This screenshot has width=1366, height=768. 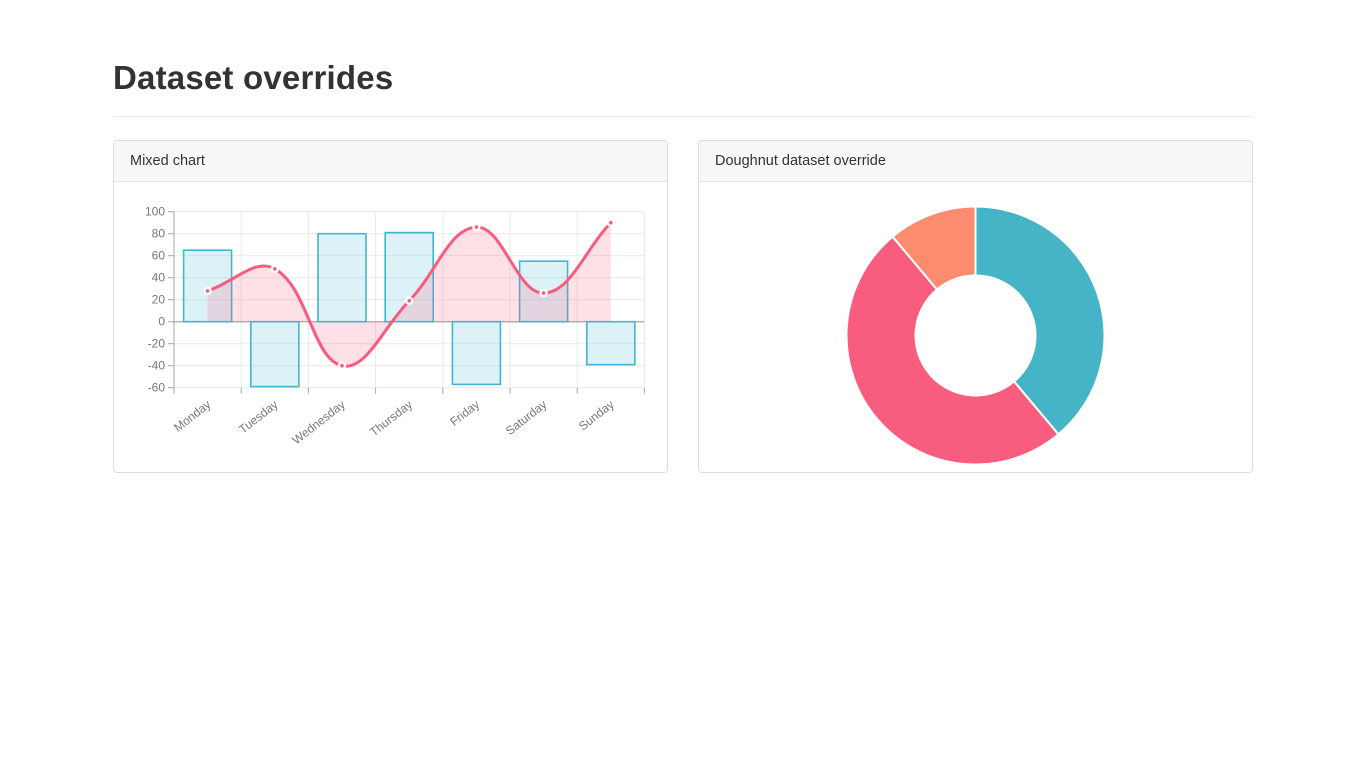 I want to click on y-tick-label: 100, so click(x=155, y=212).